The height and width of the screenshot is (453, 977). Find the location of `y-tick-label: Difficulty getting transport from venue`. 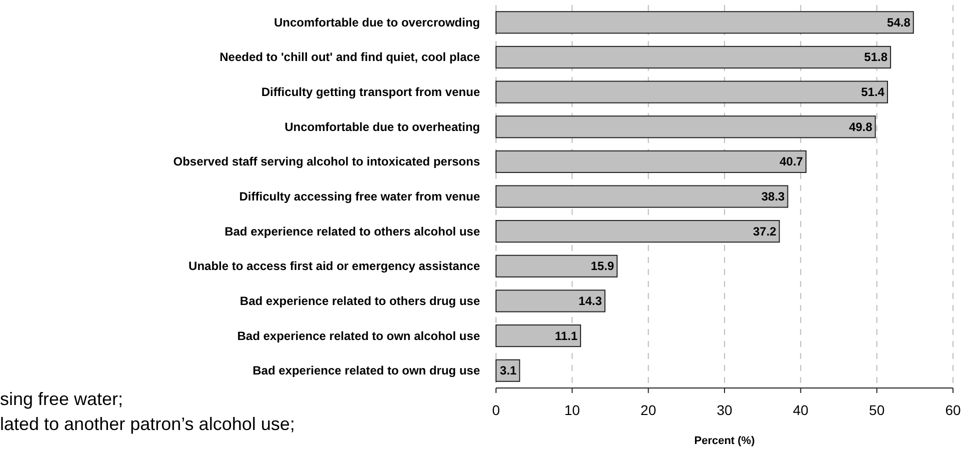

y-tick-label: Difficulty getting transport from venue is located at coordinates (370, 92).